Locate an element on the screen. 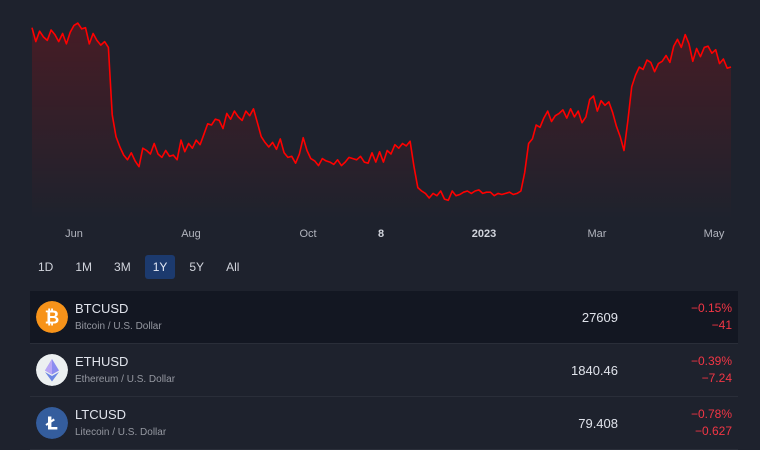 Image resolution: width=760 pixels, height=450 pixels. ticker-change-percent: −0.78% is located at coordinates (711, 414).